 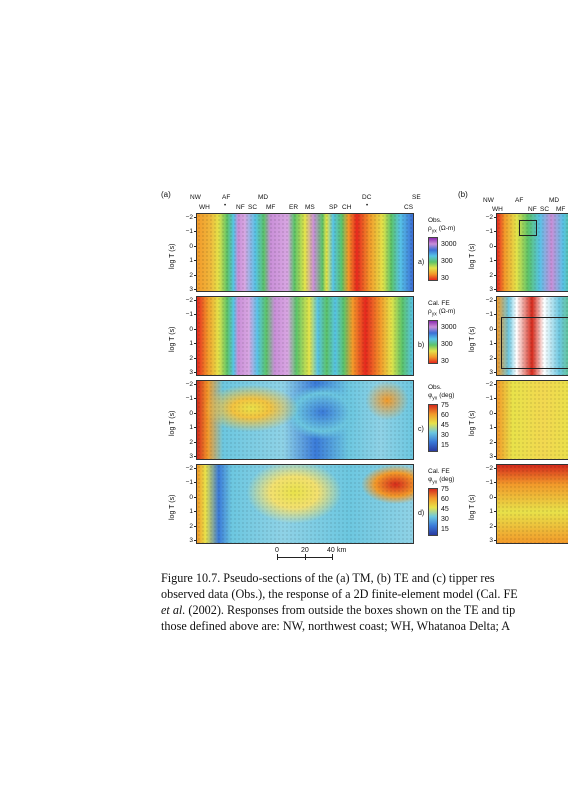 What do you see at coordinates (561, 209) in the screenshot?
I see `site-label-b-mf: MF` at bounding box center [561, 209].